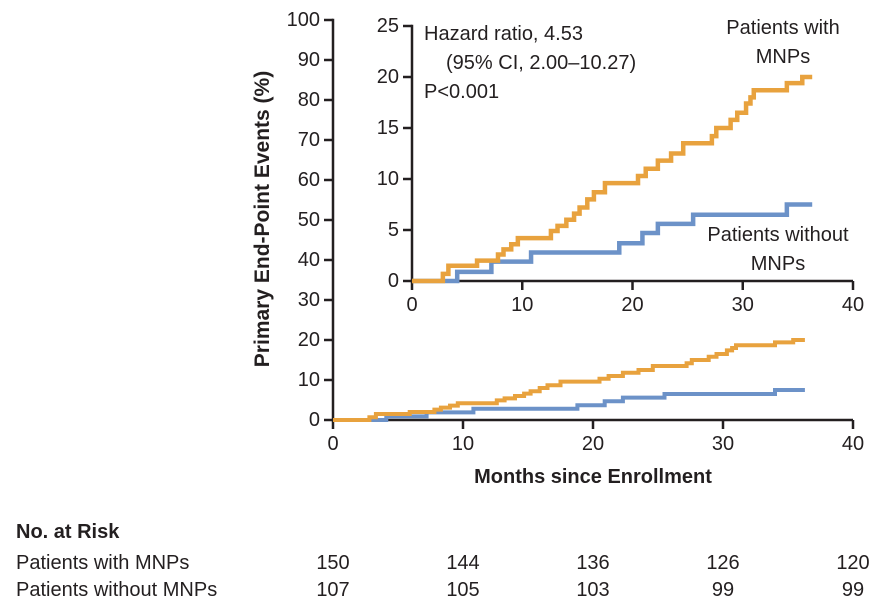 This screenshot has width=882, height=615. I want to click on main-y-tick-label: 0, so click(314, 420).